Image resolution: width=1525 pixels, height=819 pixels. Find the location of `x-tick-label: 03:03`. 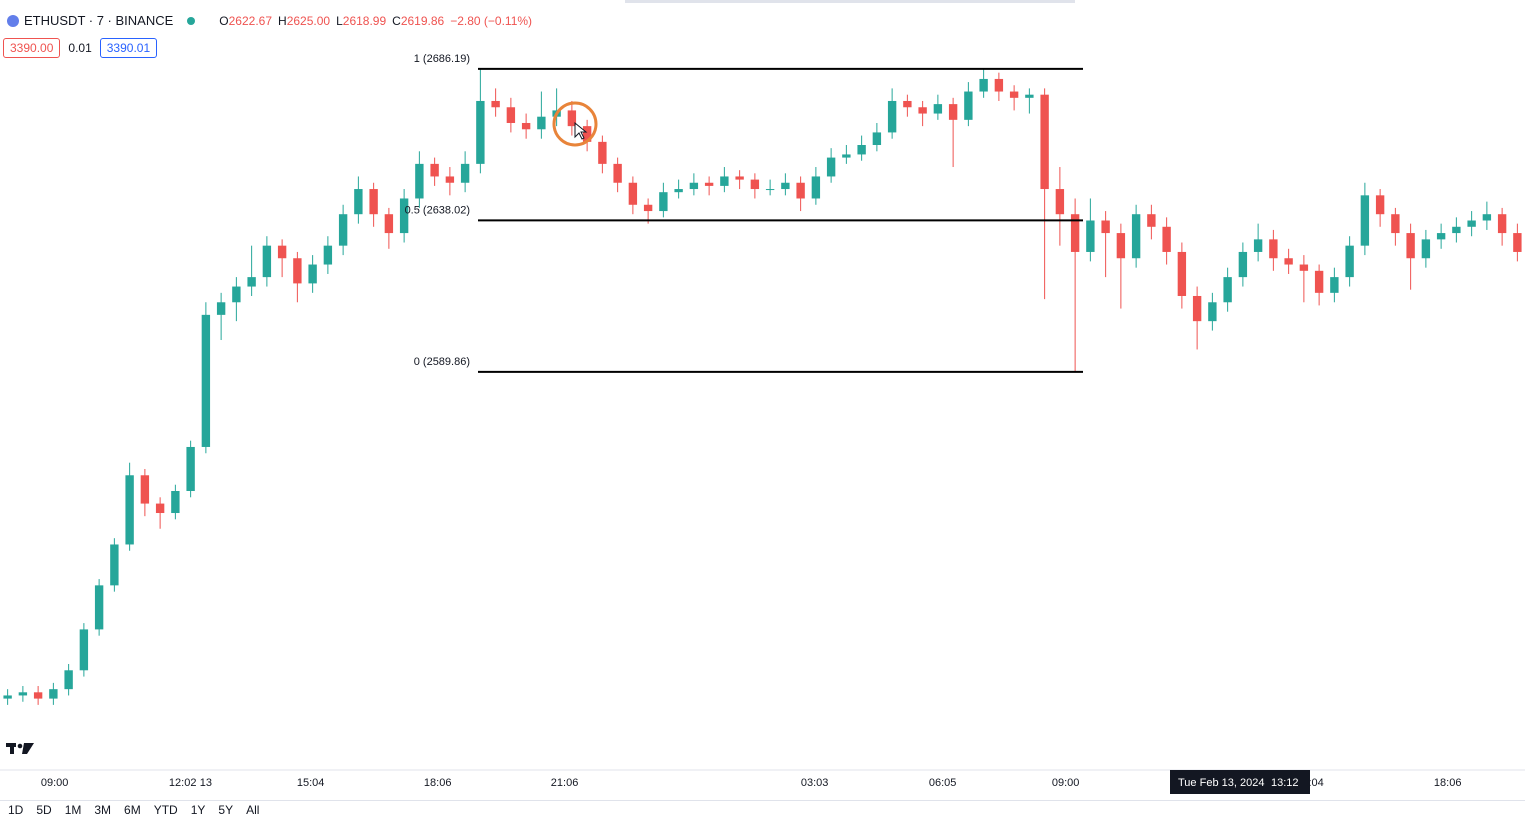

x-tick-label: 03:03 is located at coordinates (815, 783).